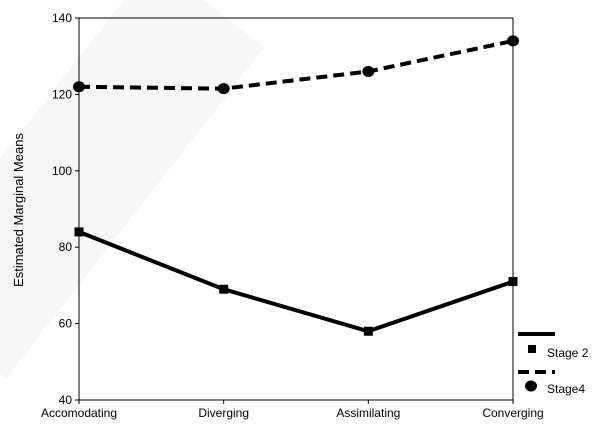  What do you see at coordinates (18, 210) in the screenshot?
I see `y-axis-title: Estimated Marginal Means` at bounding box center [18, 210].